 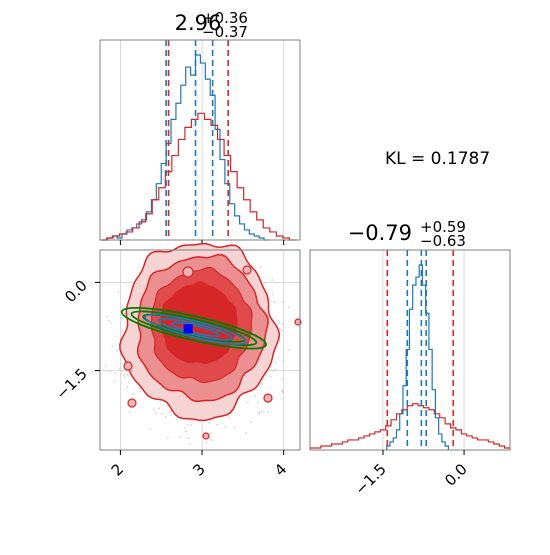 What do you see at coordinates (417, 357) in the screenshot?
I see `blue-y-histogram` at bounding box center [417, 357].